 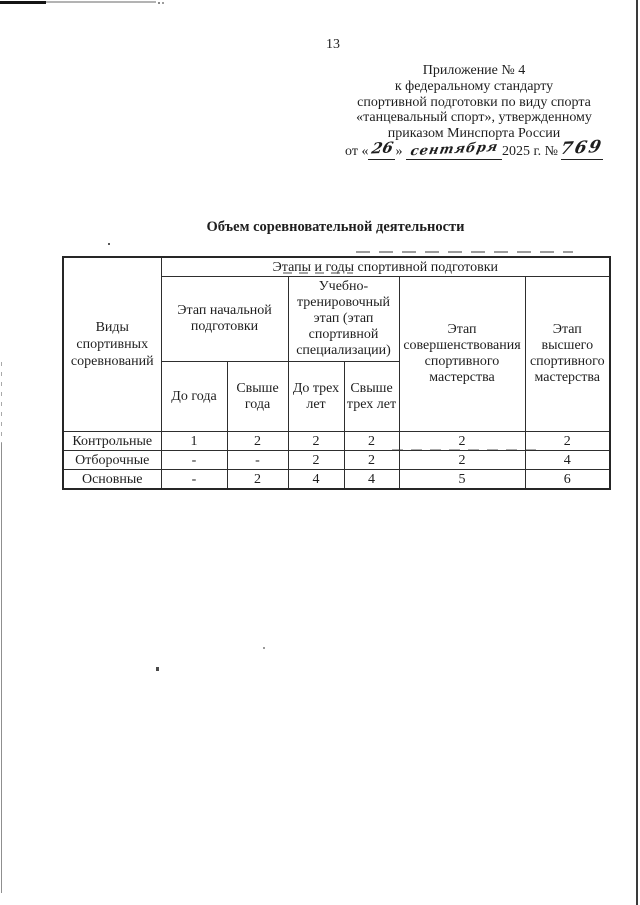 What do you see at coordinates (257, 396) in the screenshot?
I see `sub-header-cell: Свыше года` at bounding box center [257, 396].